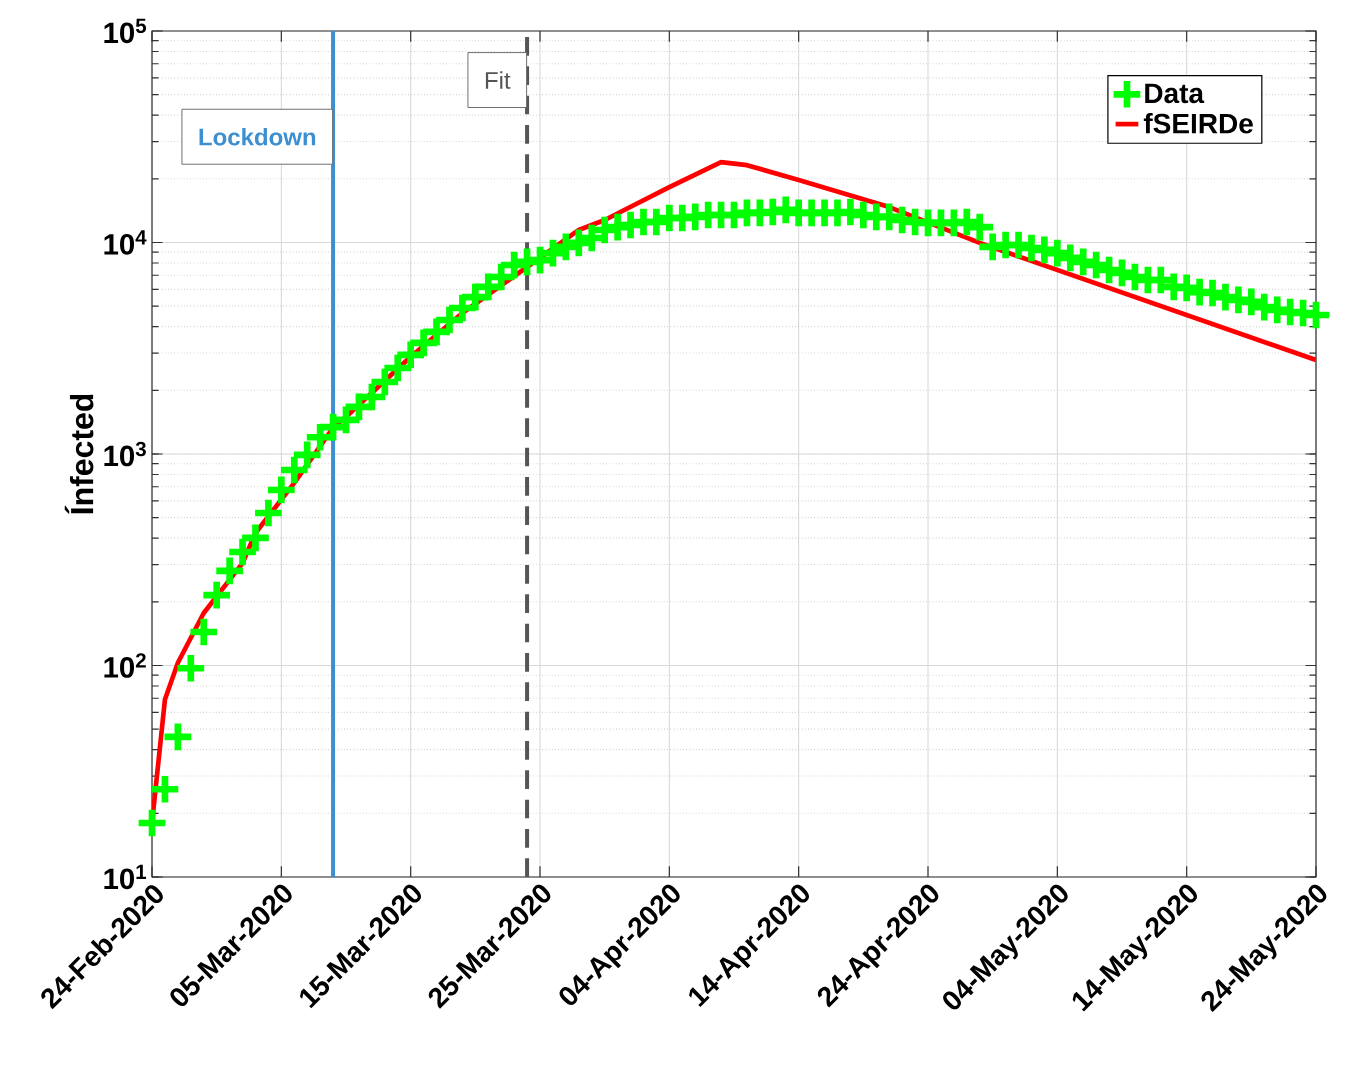 Image resolution: width=1347 pixels, height=1066 pixels. Describe the element at coordinates (79, 454) in the screenshot. I see `y-axis-title: Ínfected` at that location.